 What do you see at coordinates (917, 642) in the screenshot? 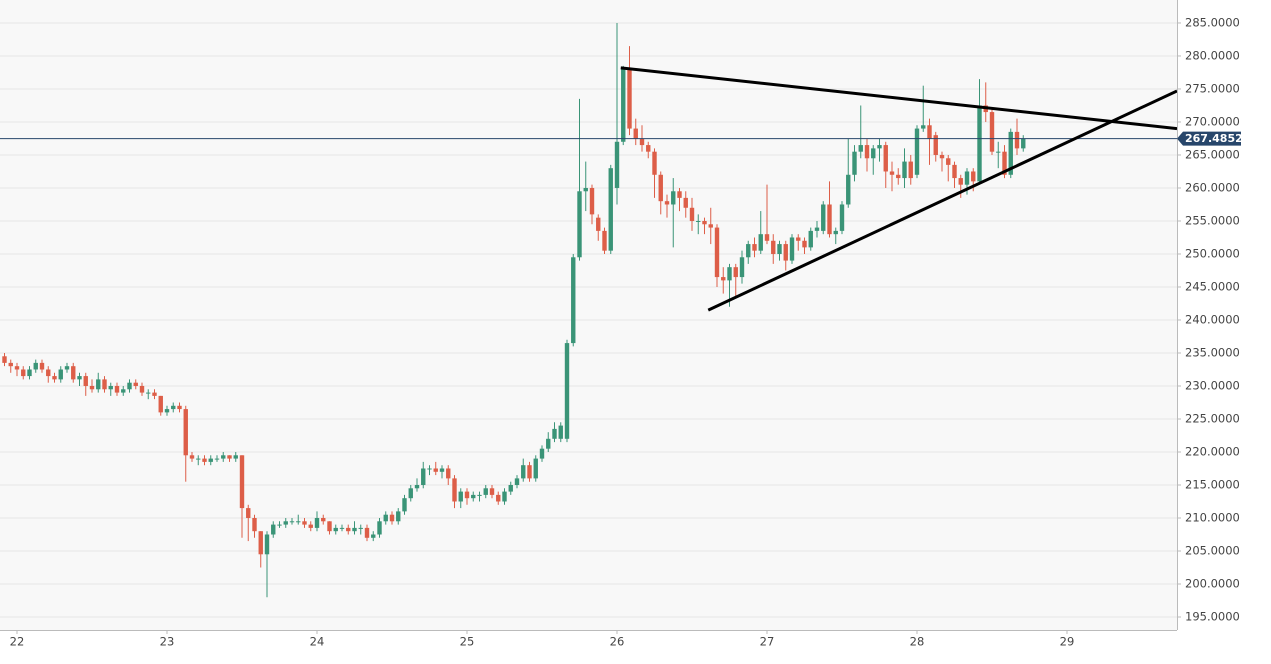
I see `x-tick-label: 28` at bounding box center [917, 642].